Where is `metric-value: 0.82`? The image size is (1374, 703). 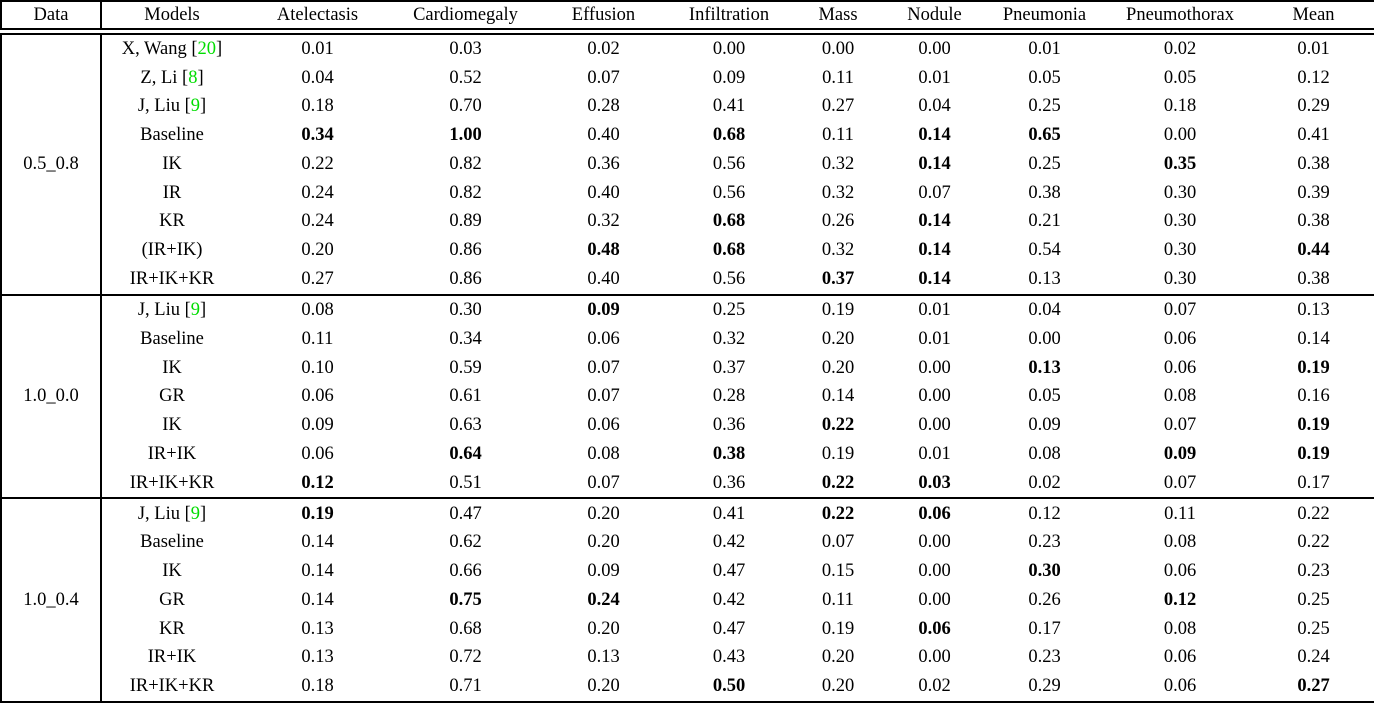 metric-value: 0.82 is located at coordinates (465, 163).